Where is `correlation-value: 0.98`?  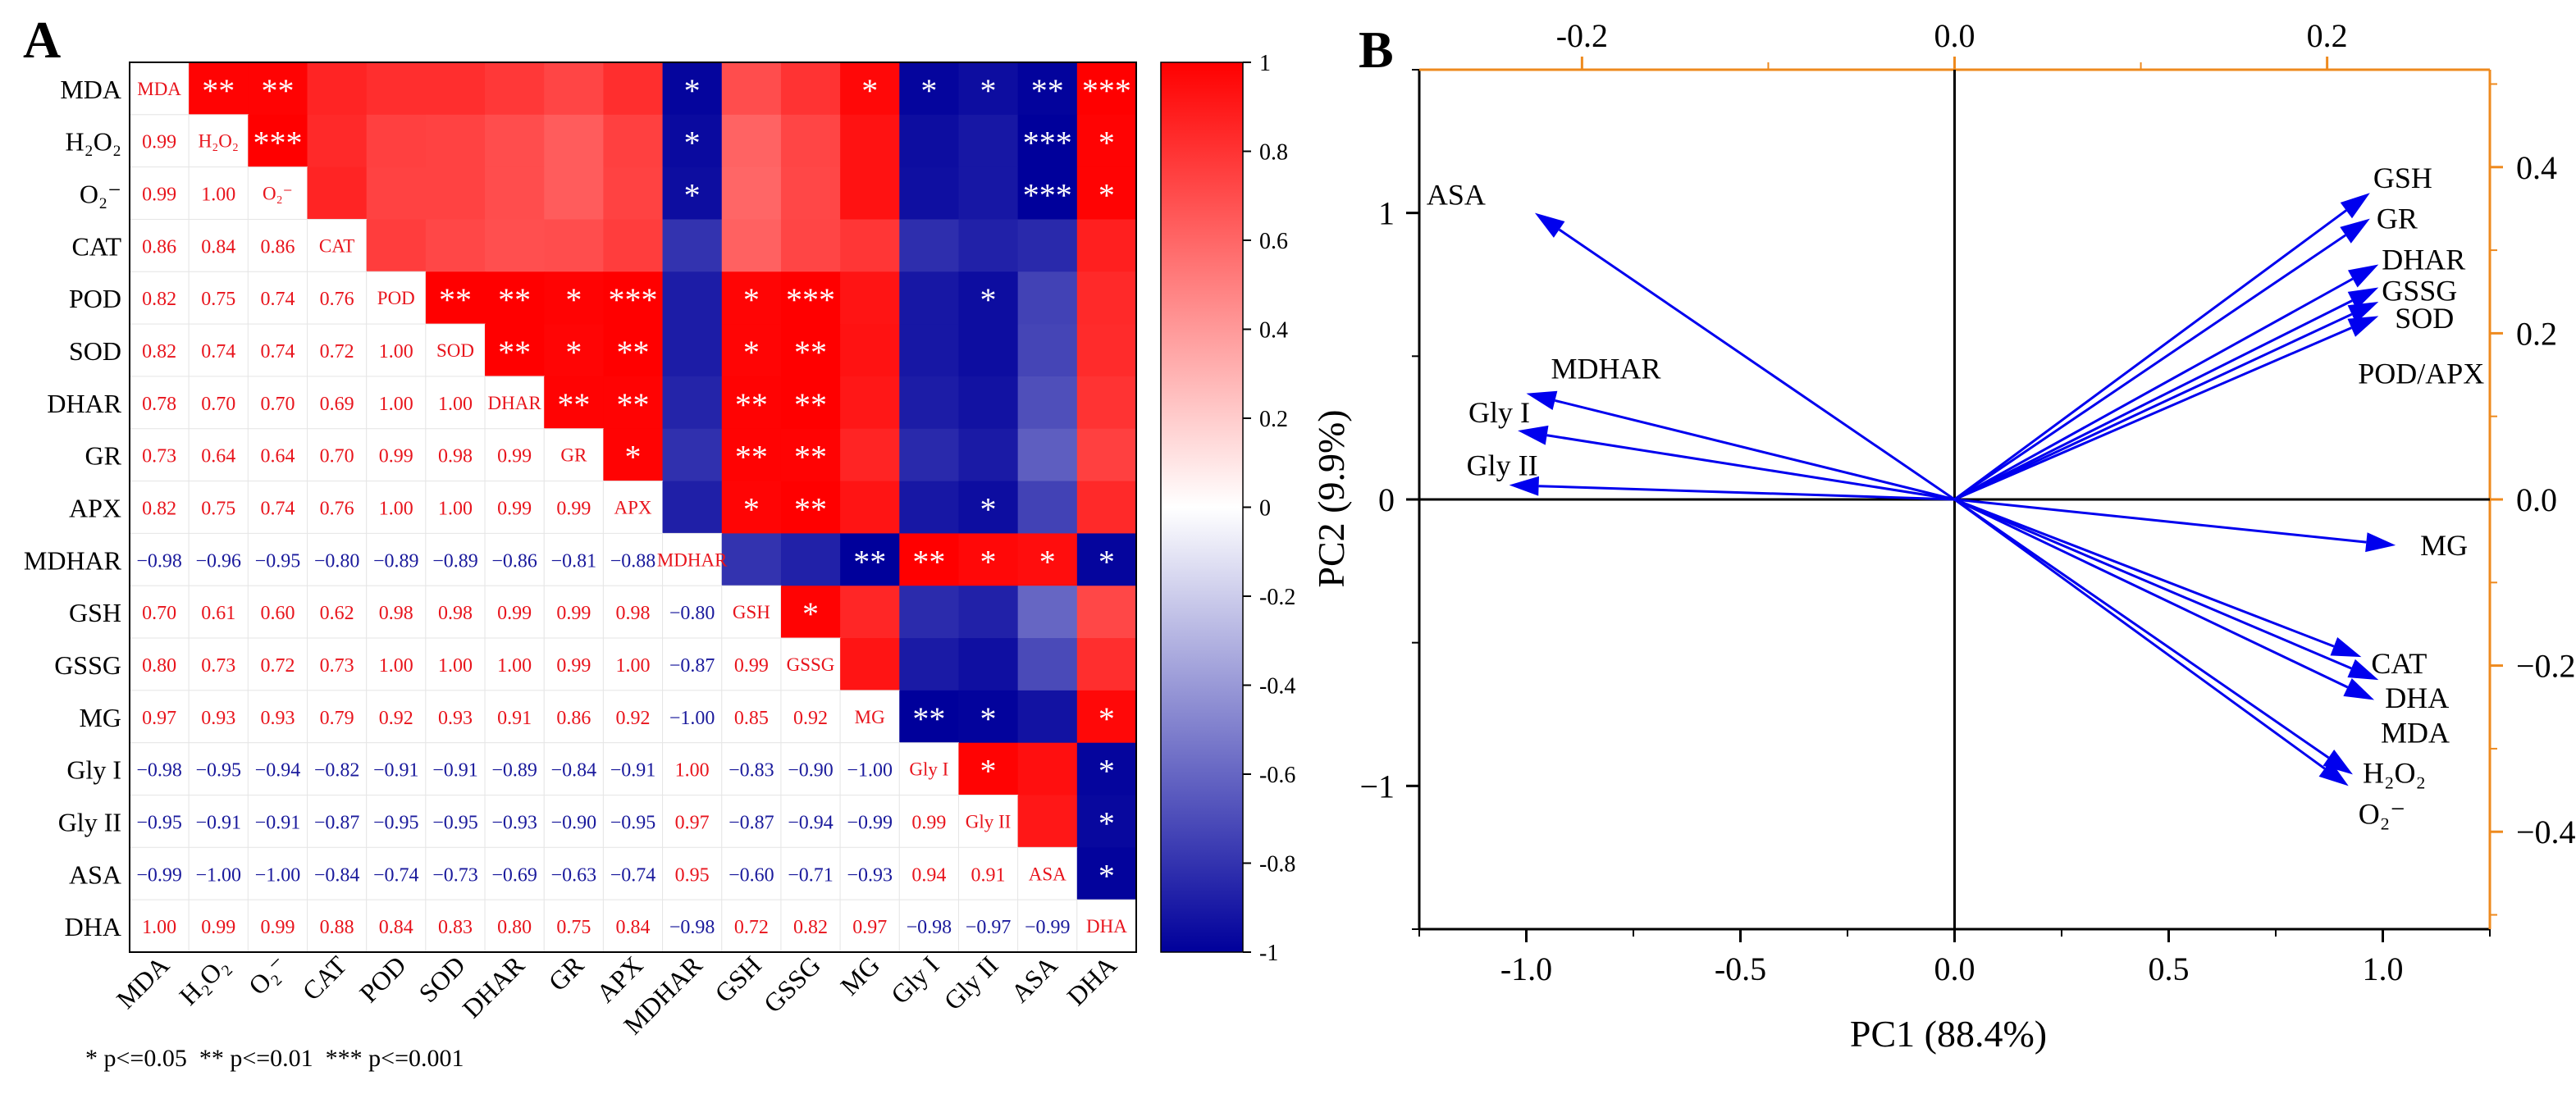 correlation-value: 0.98 is located at coordinates (633, 613).